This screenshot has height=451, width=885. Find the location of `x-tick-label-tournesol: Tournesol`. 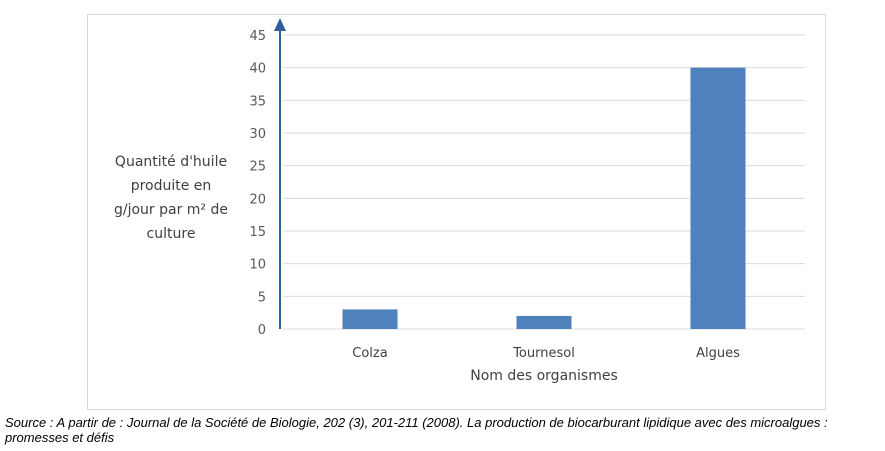

x-tick-label-tournesol: Tournesol is located at coordinates (543, 353).